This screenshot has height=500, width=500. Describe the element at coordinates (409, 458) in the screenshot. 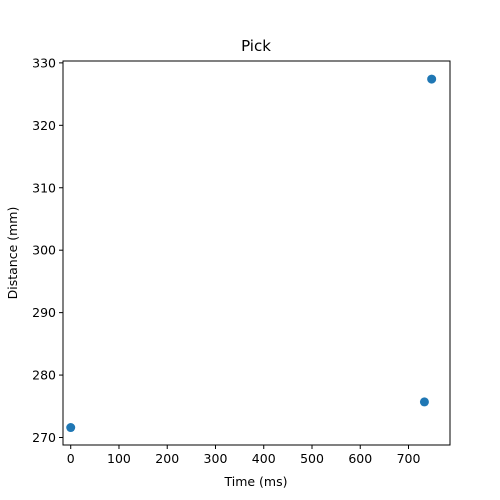

I see `x-tick-label: 700` at that location.